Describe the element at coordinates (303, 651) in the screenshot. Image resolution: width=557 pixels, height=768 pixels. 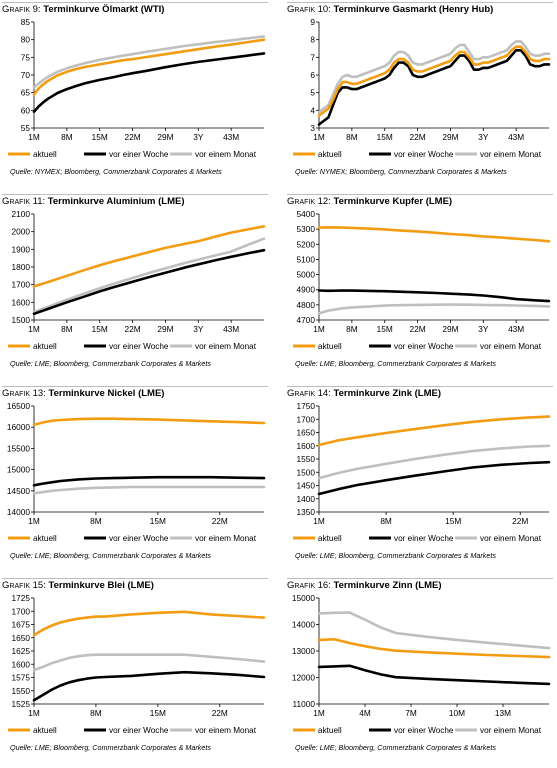
I see `y-tick-label: 13000` at that location.